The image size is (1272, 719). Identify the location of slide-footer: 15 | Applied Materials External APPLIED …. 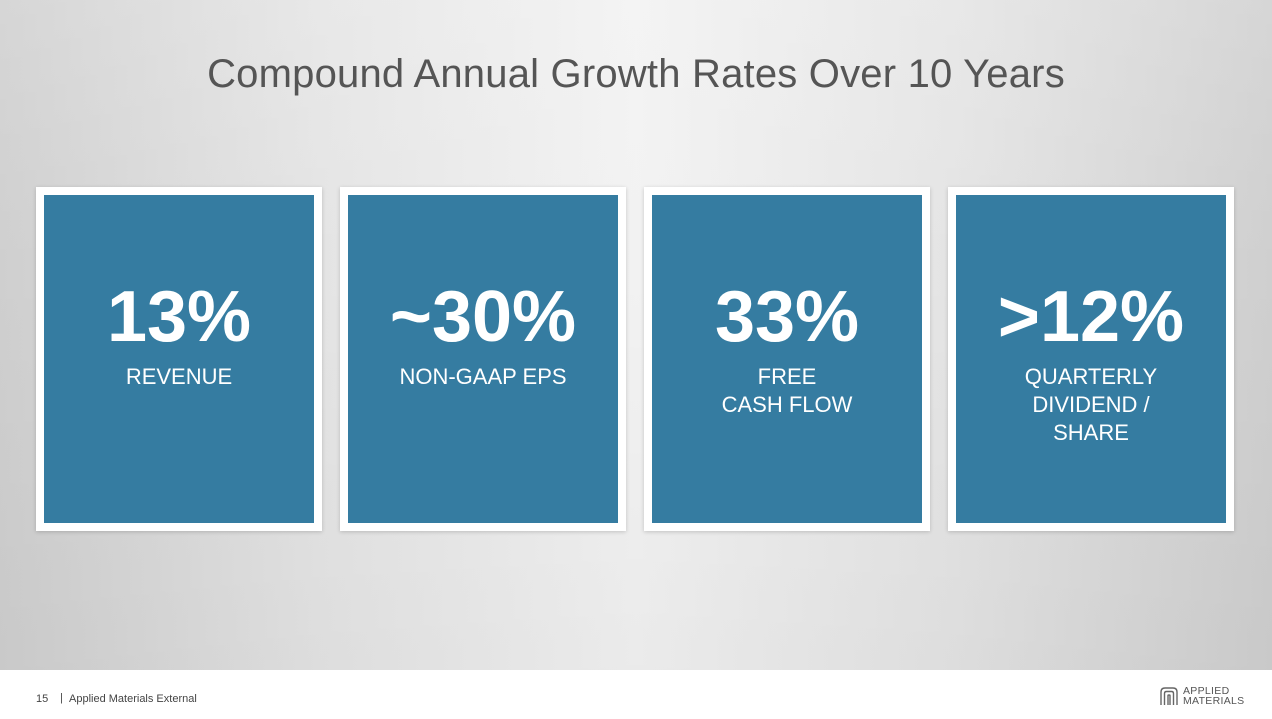
(636, 694).